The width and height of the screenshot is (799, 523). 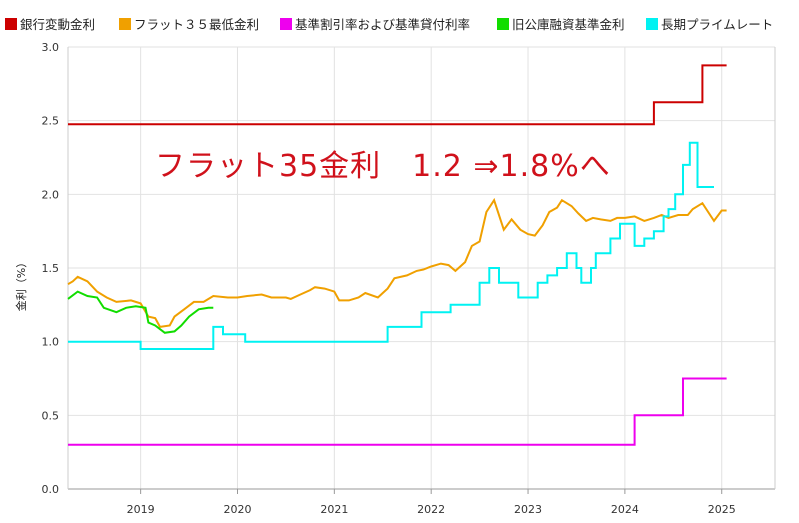 What do you see at coordinates (51, 489) in the screenshot?
I see `y-tick-label: 0.0` at bounding box center [51, 489].